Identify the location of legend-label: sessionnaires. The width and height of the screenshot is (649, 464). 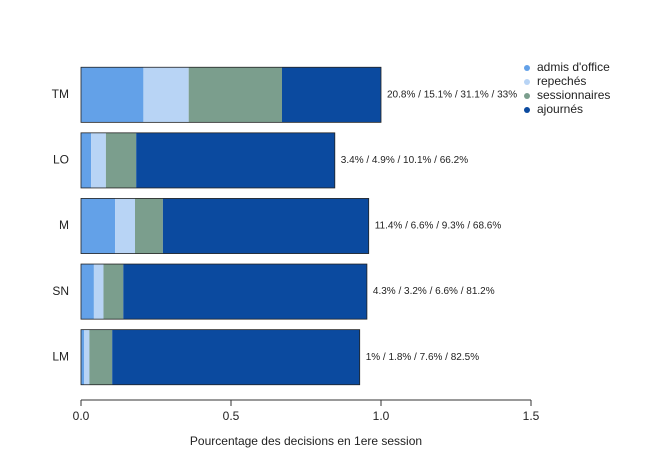
(573, 95).